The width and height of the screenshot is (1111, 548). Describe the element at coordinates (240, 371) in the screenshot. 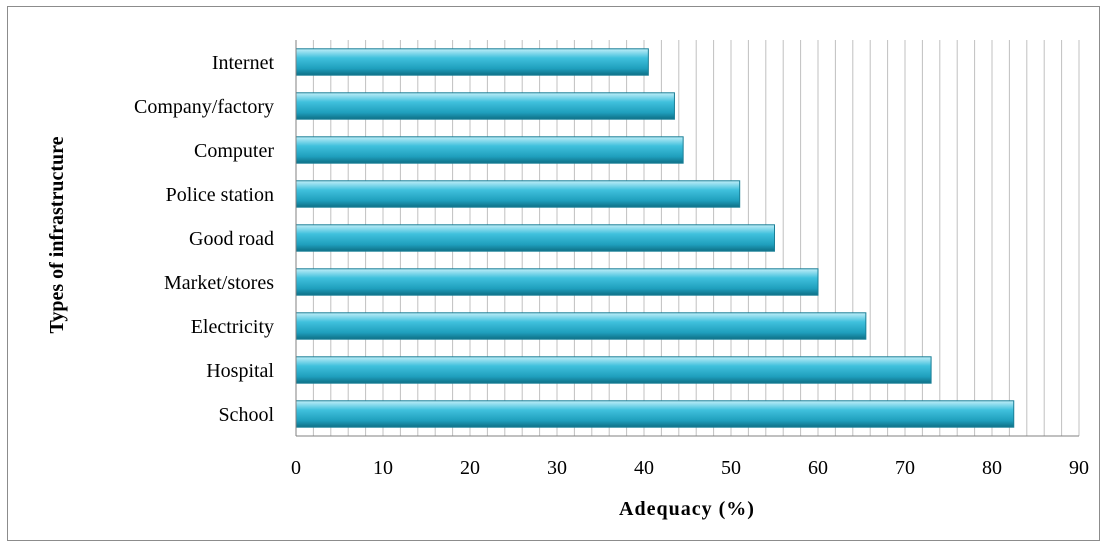

I see `category-label: Hospital` at that location.